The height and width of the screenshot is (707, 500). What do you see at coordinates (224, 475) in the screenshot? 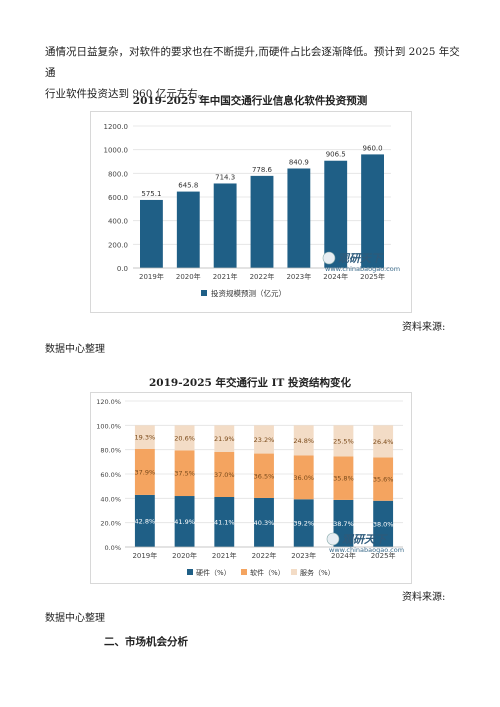
I see `data-label: 37.0%` at bounding box center [224, 475].